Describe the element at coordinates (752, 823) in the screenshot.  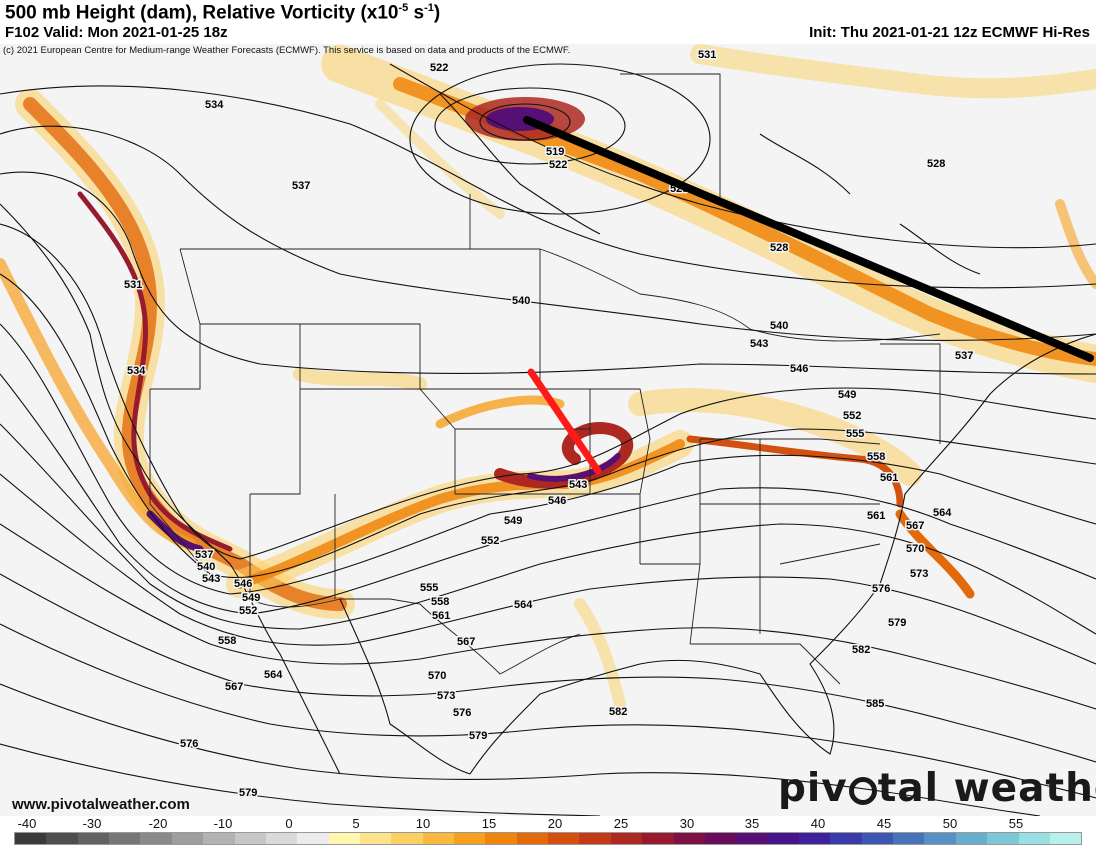
I see `colorbar-tick-label: 35` at that location.